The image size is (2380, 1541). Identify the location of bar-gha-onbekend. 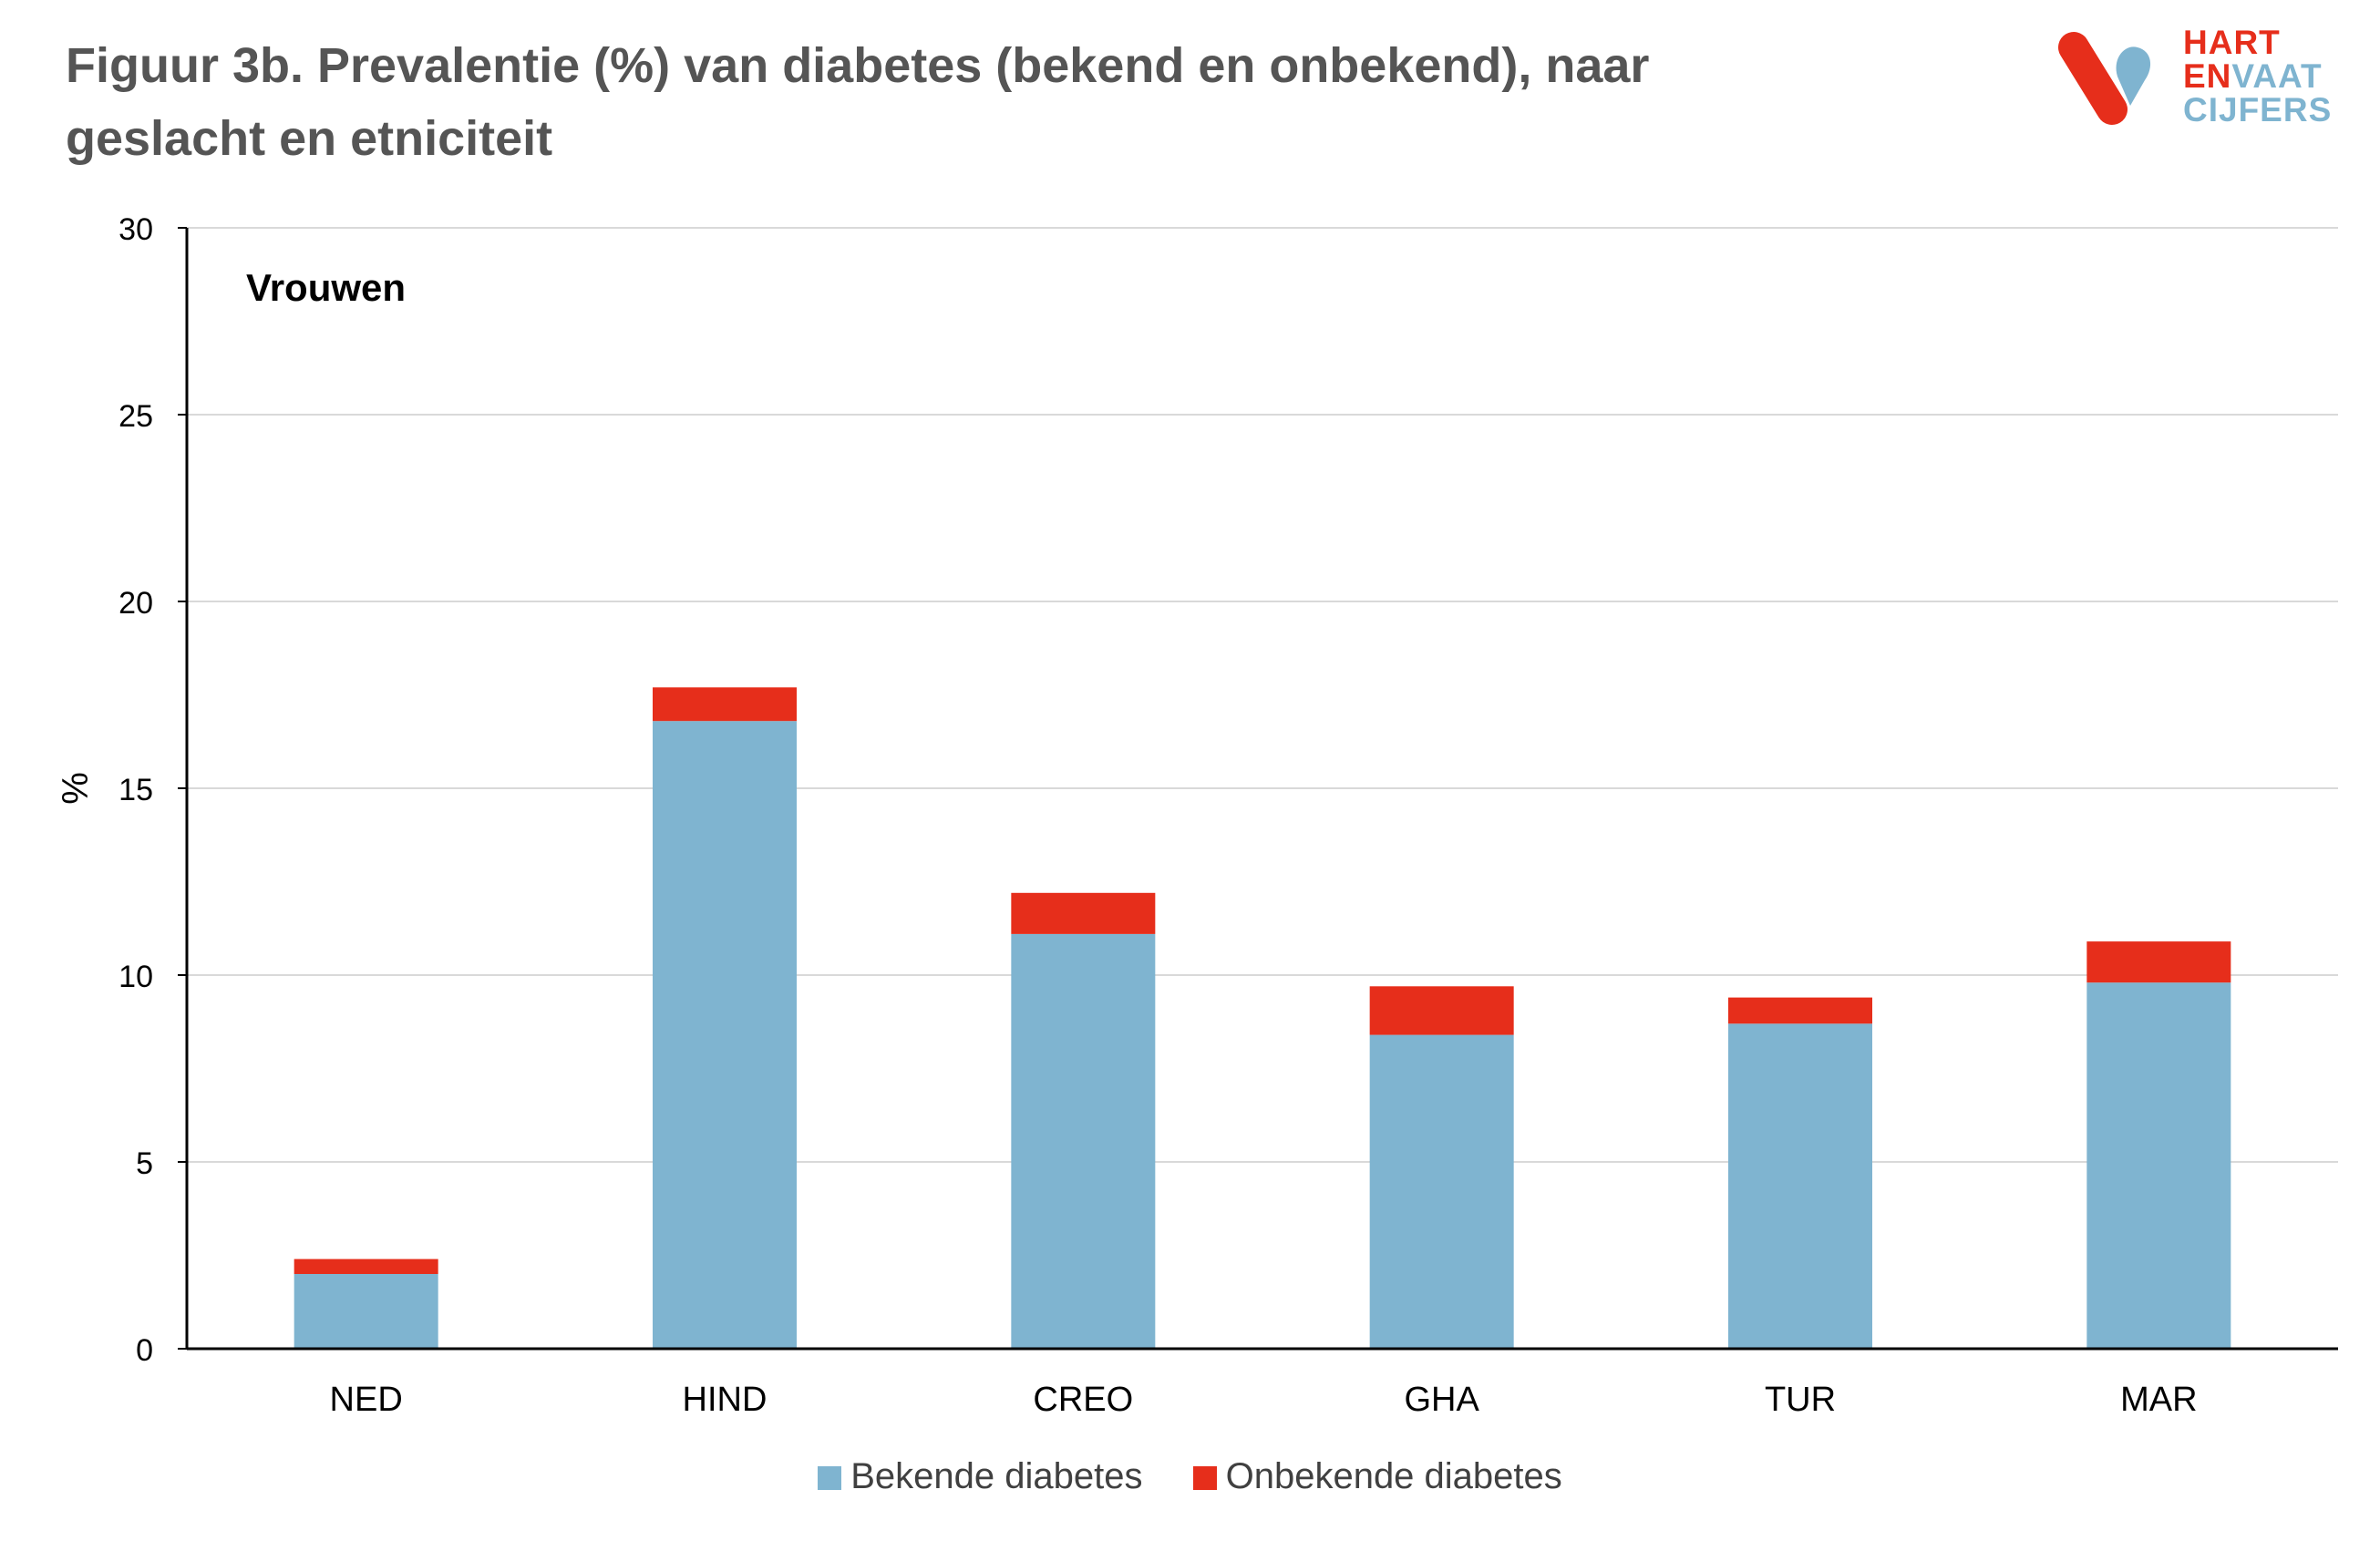
(1442, 1011).